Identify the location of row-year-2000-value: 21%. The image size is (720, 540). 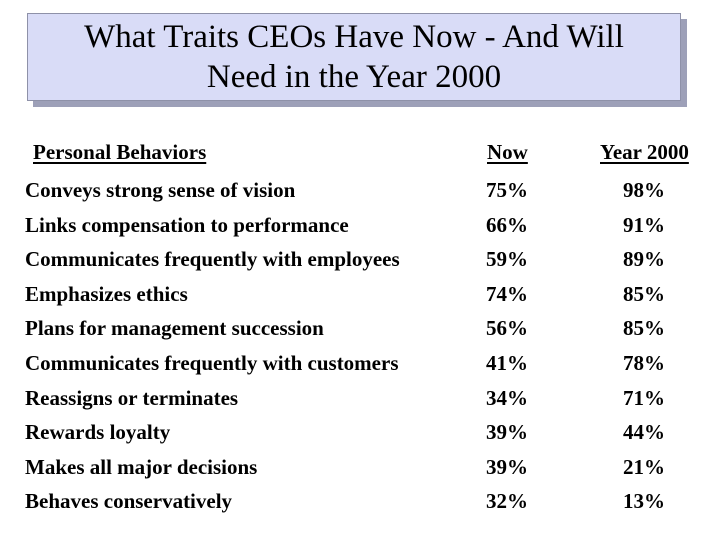
(644, 466).